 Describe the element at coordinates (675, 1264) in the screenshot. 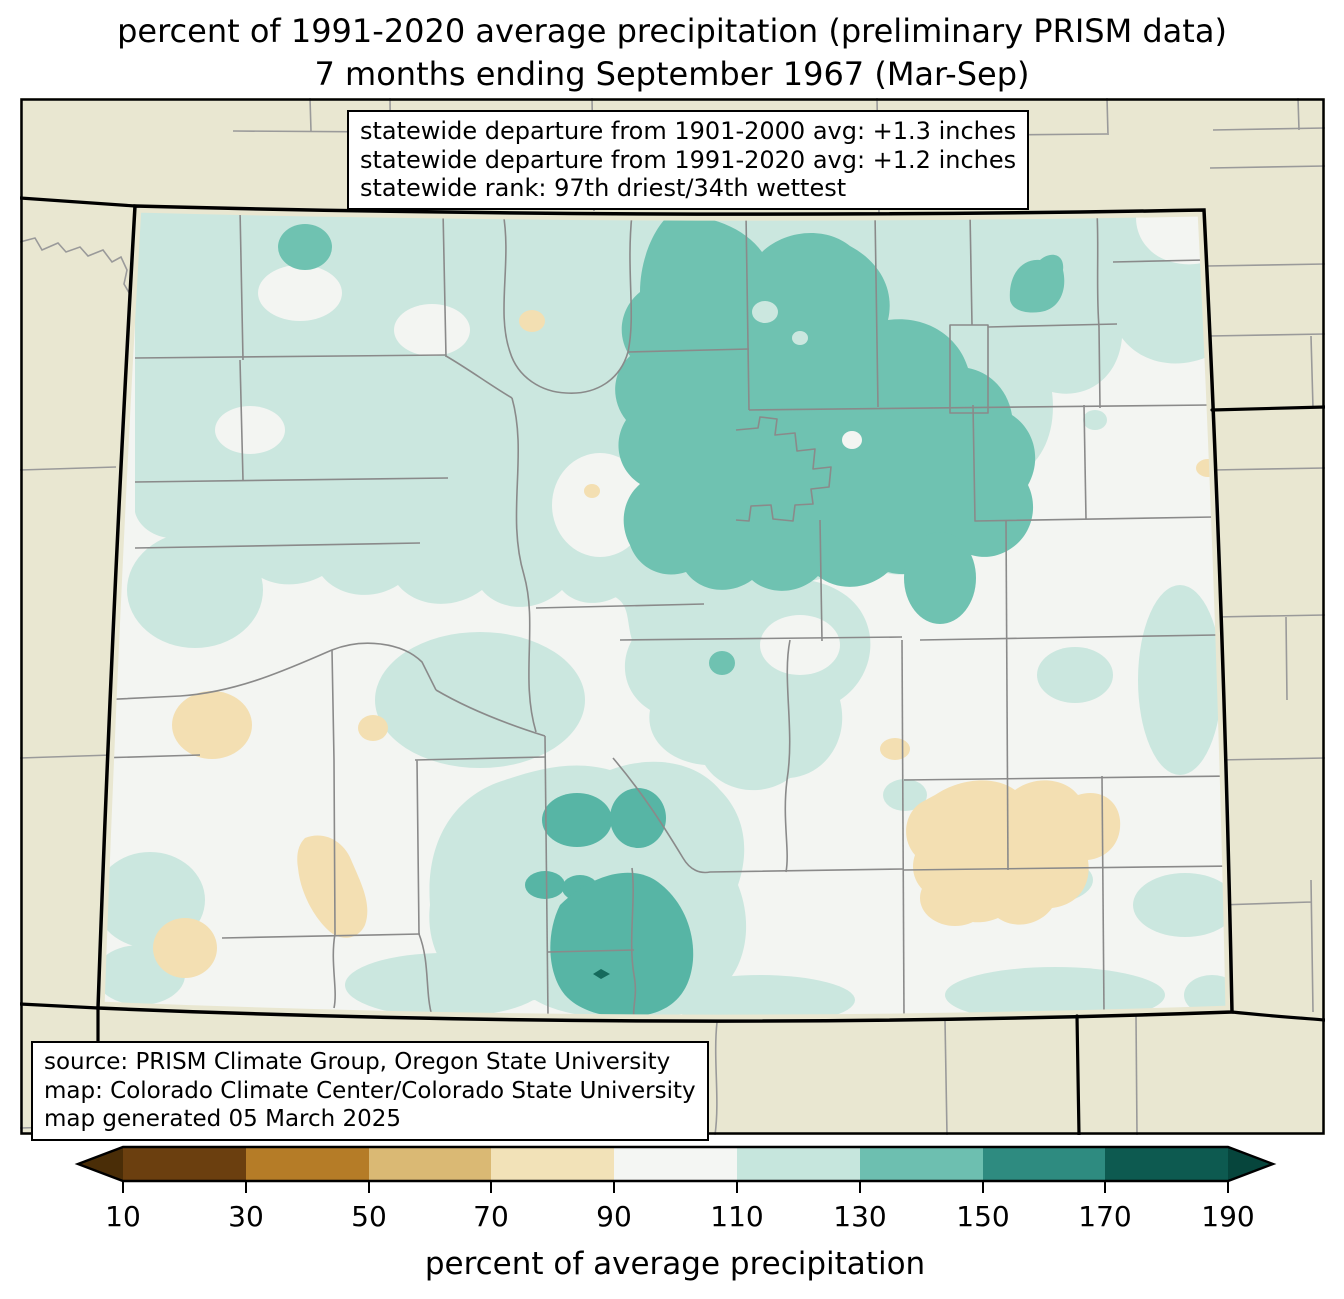

I see `colorbar-axis-label: percent of average precipitation` at that location.